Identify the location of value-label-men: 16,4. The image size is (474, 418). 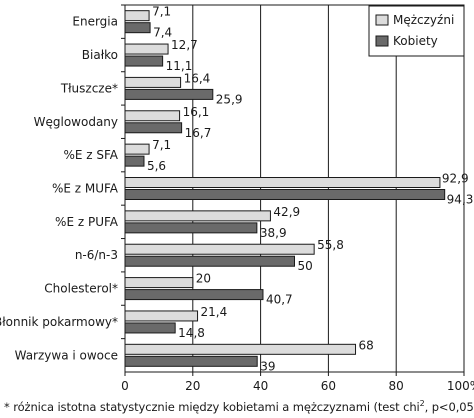
(197, 78).